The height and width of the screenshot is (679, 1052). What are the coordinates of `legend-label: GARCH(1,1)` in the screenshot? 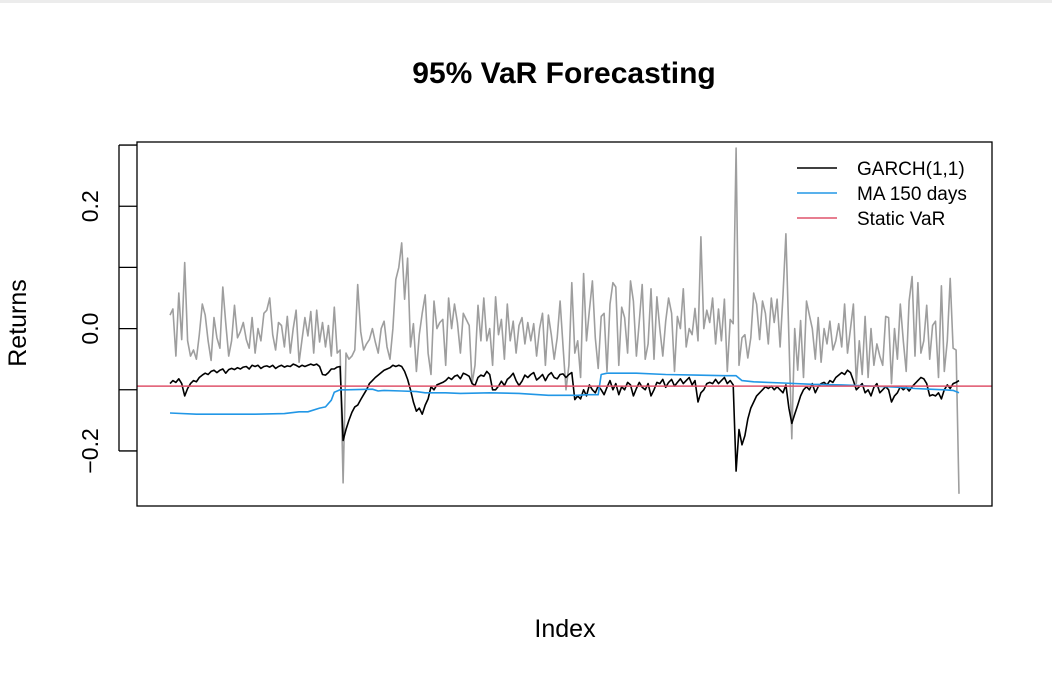 It's located at (911, 169).